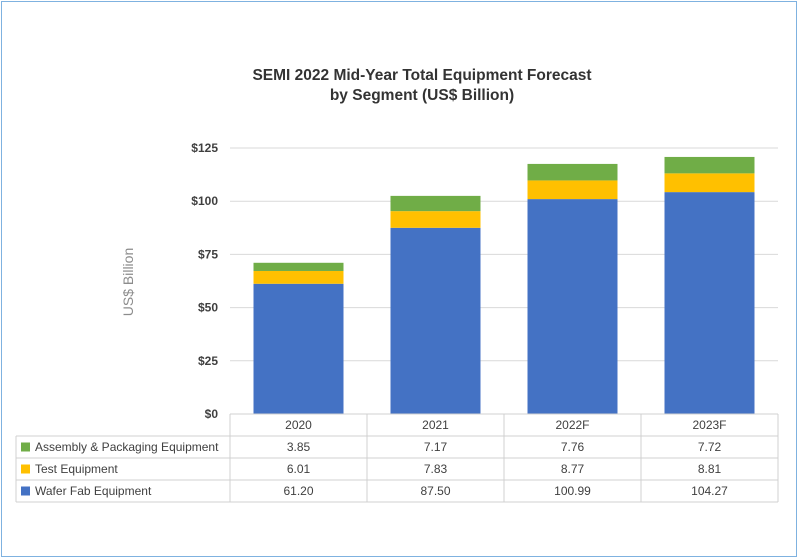 The width and height of the screenshot is (800, 560). What do you see at coordinates (128, 282) in the screenshot?
I see `y-axis-label: US$ Billion` at bounding box center [128, 282].